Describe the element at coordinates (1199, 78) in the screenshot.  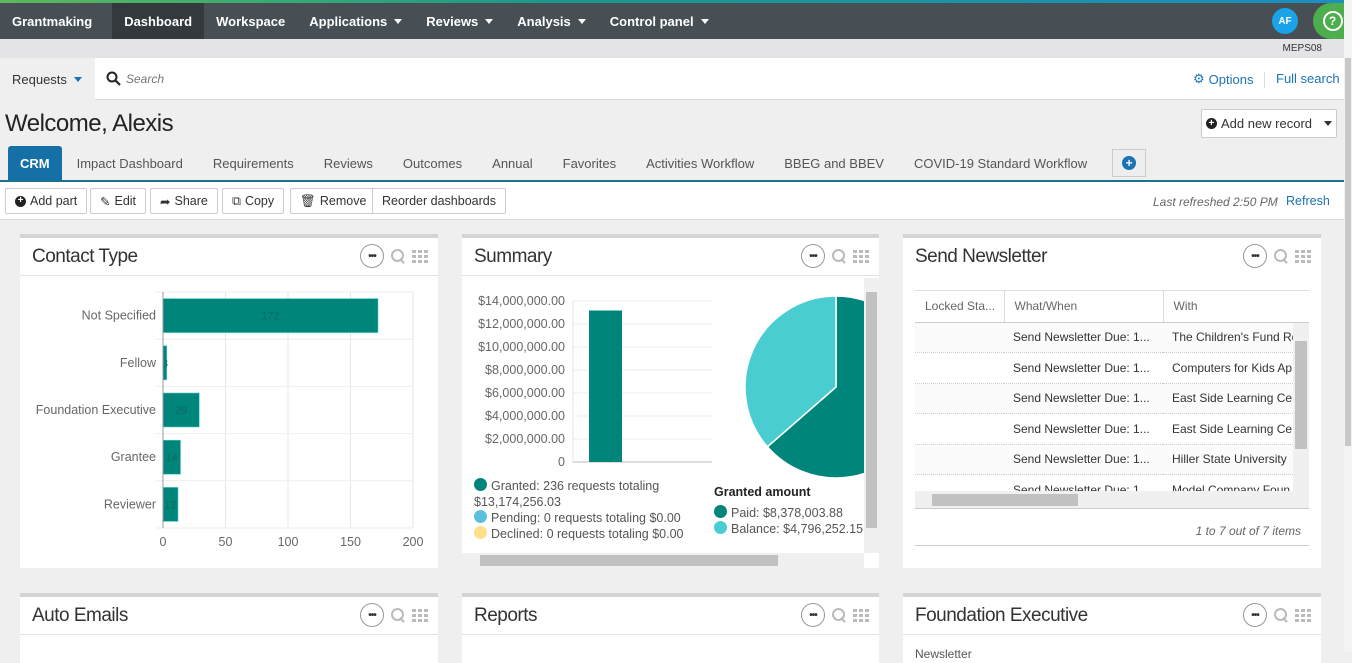
I see `gear-icon: ⚙` at that location.